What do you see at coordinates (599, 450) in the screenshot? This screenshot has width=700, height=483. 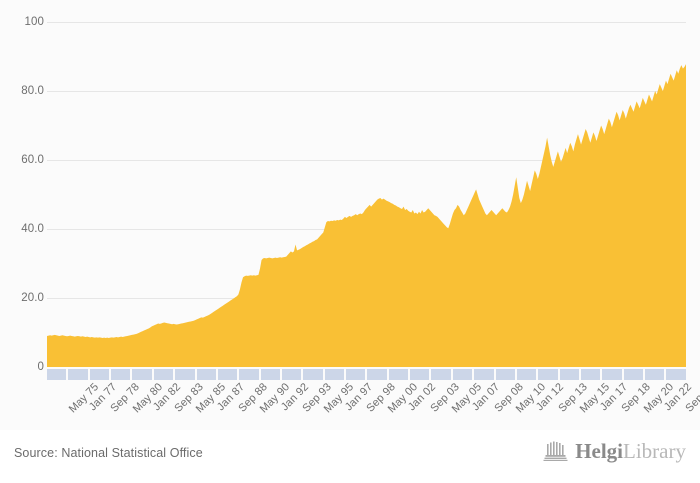 I see `logo-helgi-text: Helgi` at bounding box center [599, 450].